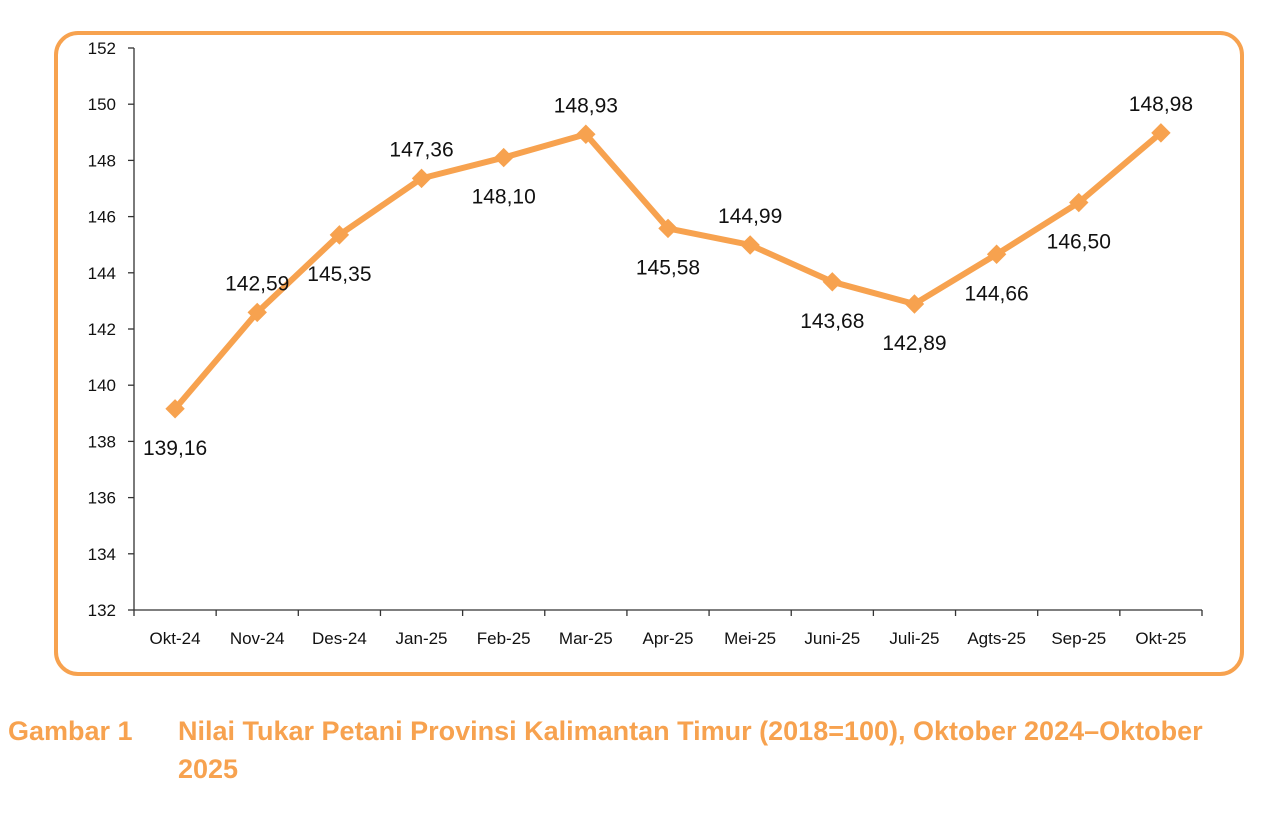 This screenshot has width=1280, height=824. Describe the element at coordinates (504, 197) in the screenshot. I see `data-label: 148,10` at that location.